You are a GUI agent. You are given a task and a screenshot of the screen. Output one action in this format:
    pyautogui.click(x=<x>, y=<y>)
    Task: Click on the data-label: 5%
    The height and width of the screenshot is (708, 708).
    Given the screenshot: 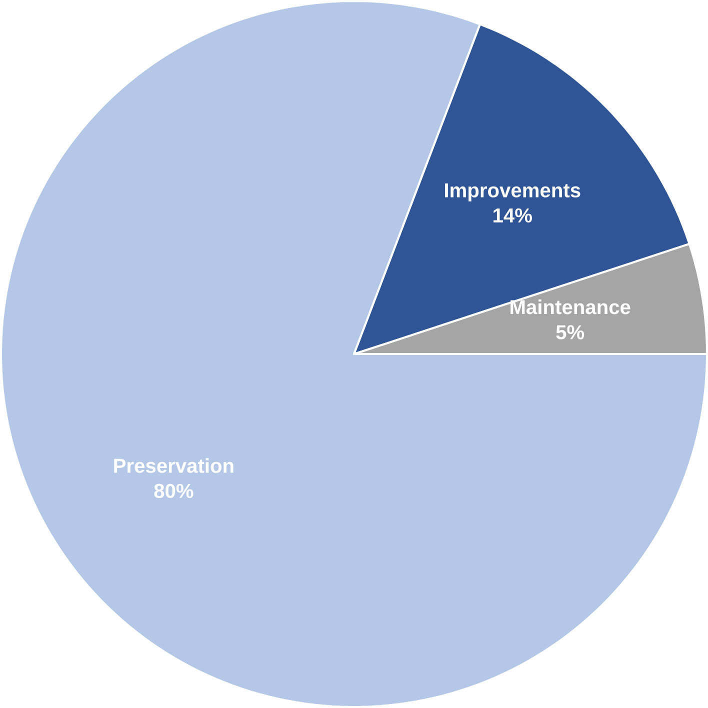 What is the action you would take?
    pyautogui.click(x=570, y=332)
    